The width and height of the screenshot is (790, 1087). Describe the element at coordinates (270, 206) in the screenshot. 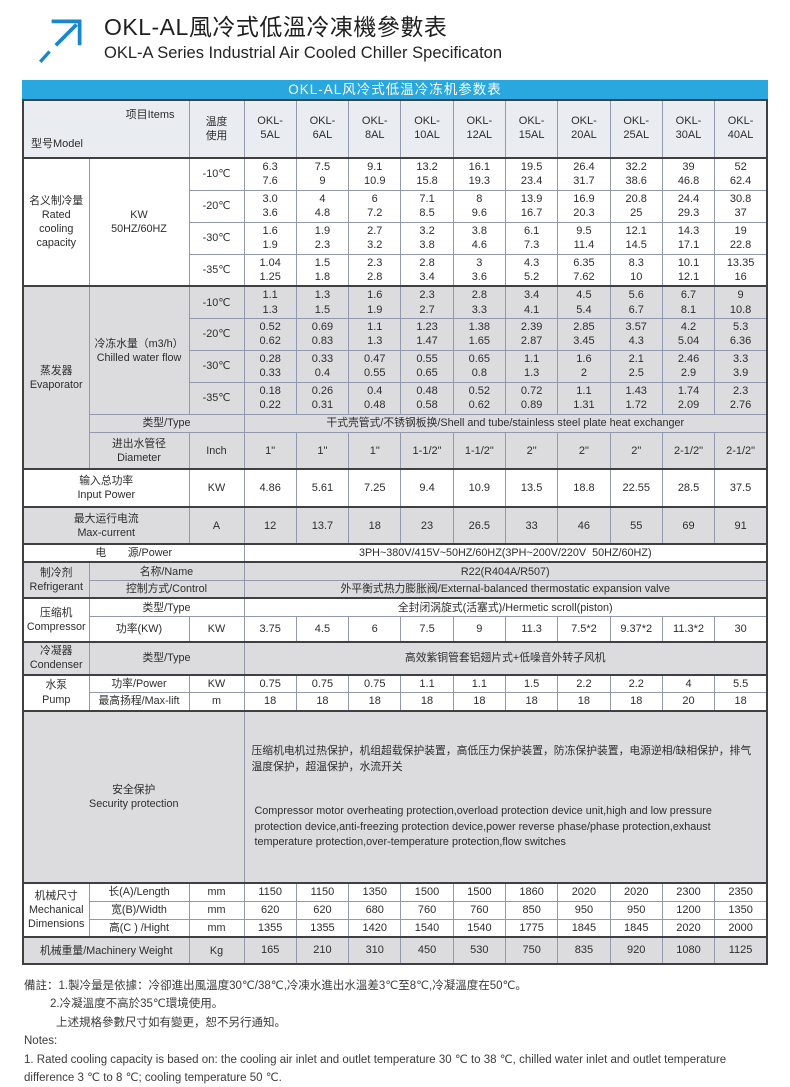

I see `rated-value-cell: 3.0 3.6` at that location.